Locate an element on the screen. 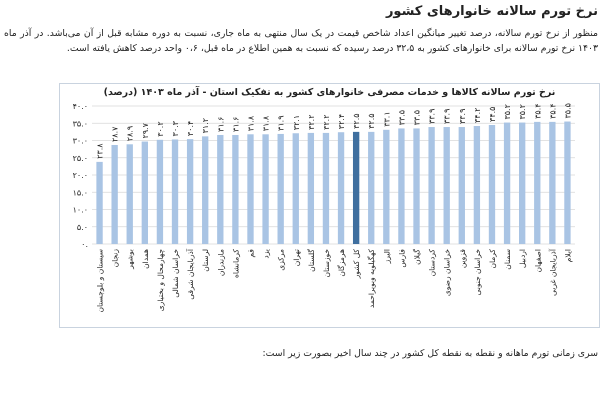 This screenshot has width=602, height=402. bar-value-label: ۳۰.۳ is located at coordinates (175, 128).